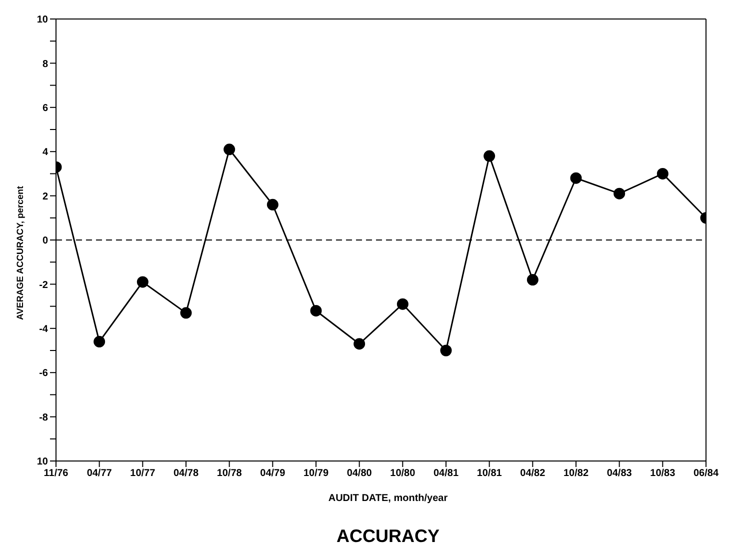  What do you see at coordinates (273, 474) in the screenshot?
I see `x-tick-label: 04/79` at bounding box center [273, 474].